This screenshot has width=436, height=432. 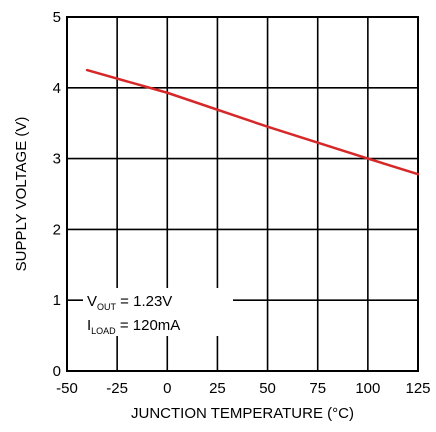 What do you see at coordinates (167, 388) in the screenshot?
I see `x-tick-label: 0` at bounding box center [167, 388].